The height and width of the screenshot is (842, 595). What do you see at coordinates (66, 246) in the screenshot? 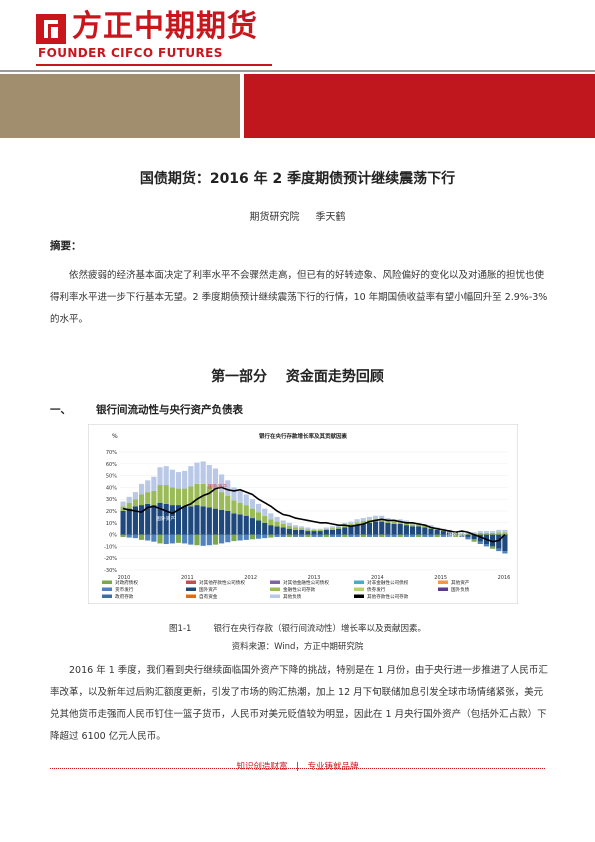
I see `abstract-label: 摘要：` at bounding box center [66, 246].